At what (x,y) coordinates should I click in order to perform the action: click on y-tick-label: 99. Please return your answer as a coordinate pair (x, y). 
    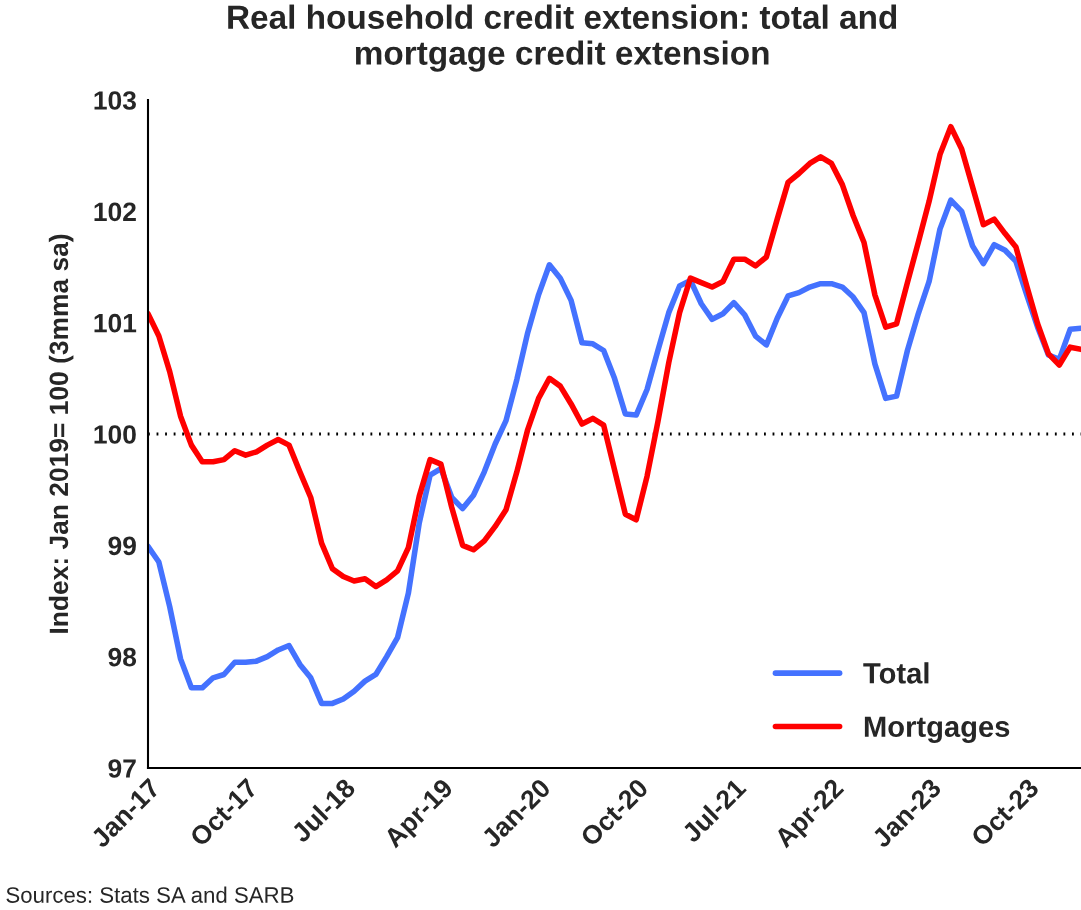
    Looking at the image, I should click on (122, 546).